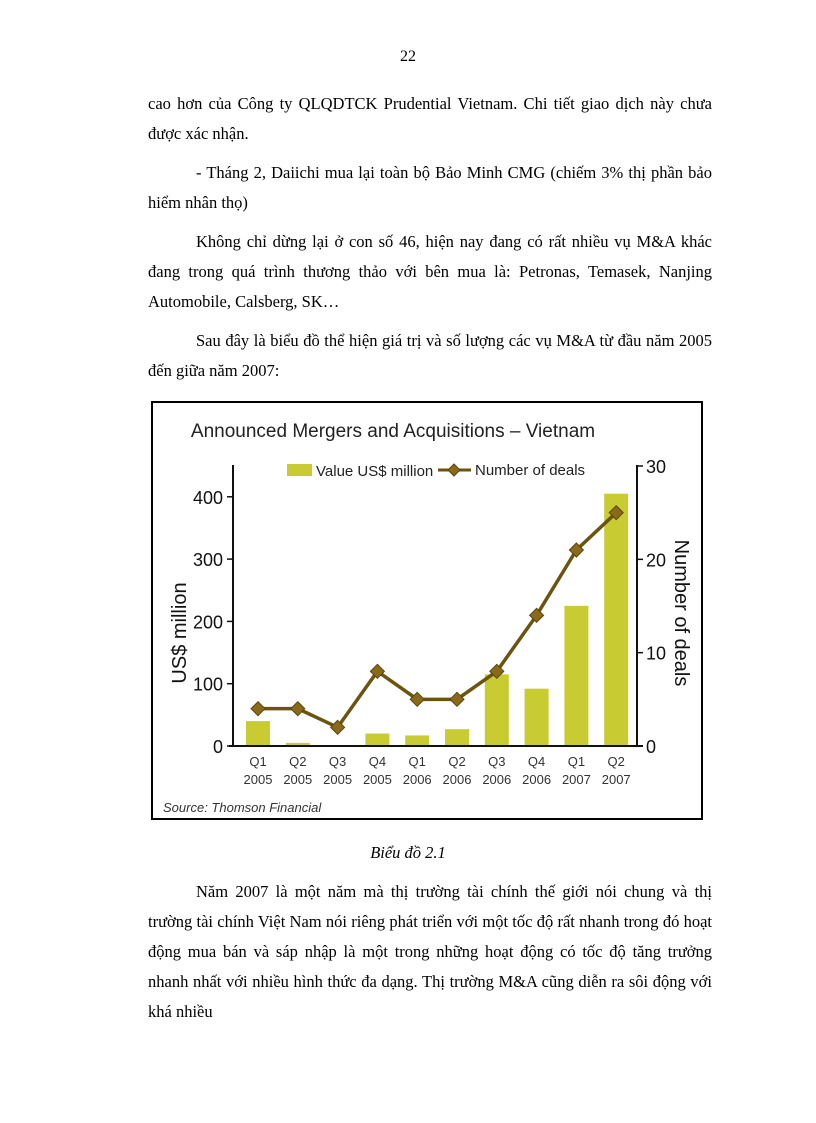 The image size is (816, 1123). I want to click on legend: Value US$ million Number of deals, so click(436, 471).